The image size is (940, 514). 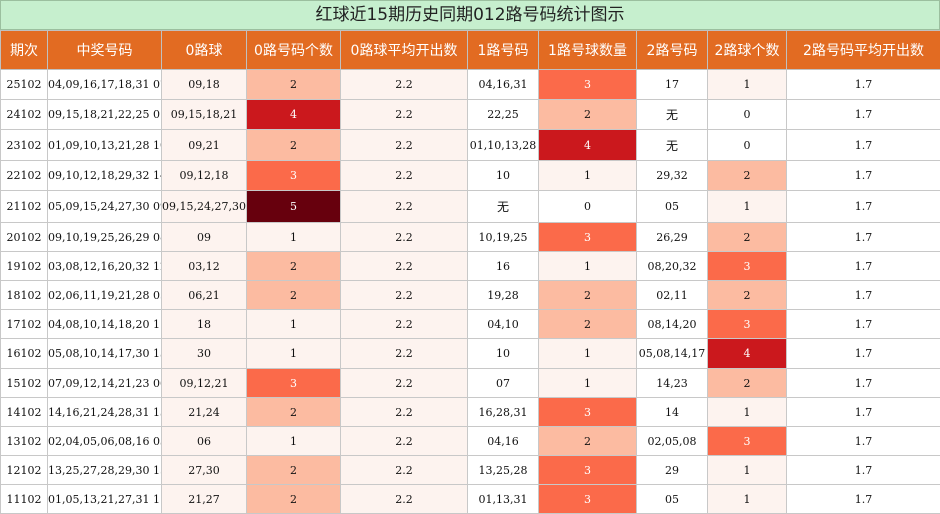 I want to click on cell-period: 24102, so click(x=24, y=115).